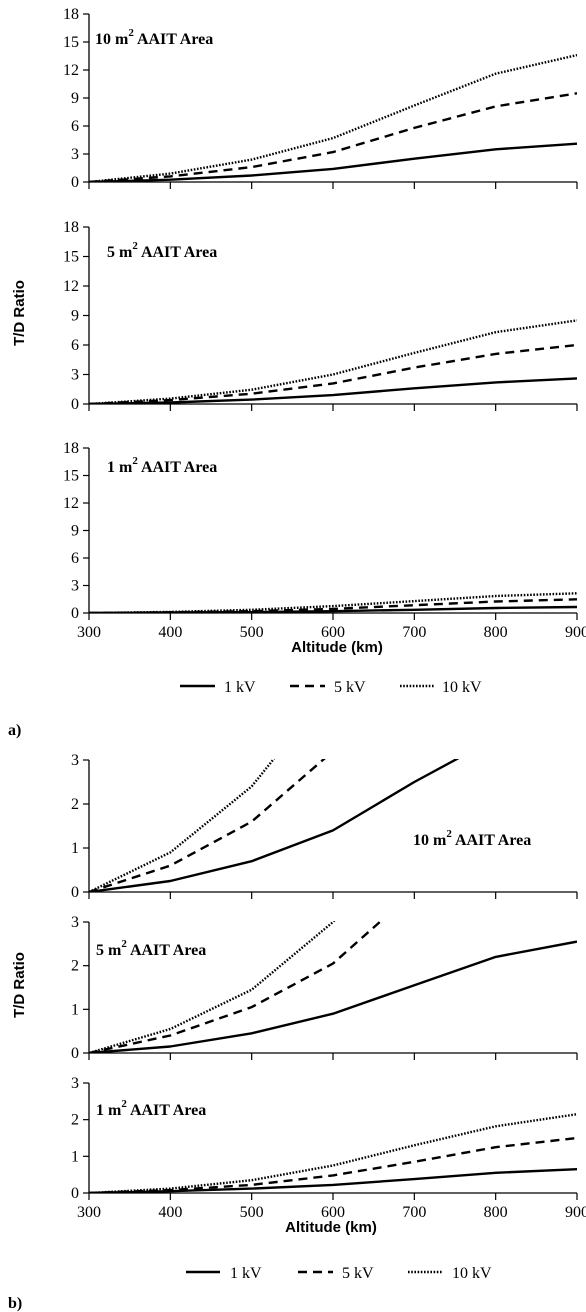 The height and width of the screenshot is (1312, 586). Describe the element at coordinates (14, 730) in the screenshot. I see `figure-a-label: a)` at that location.